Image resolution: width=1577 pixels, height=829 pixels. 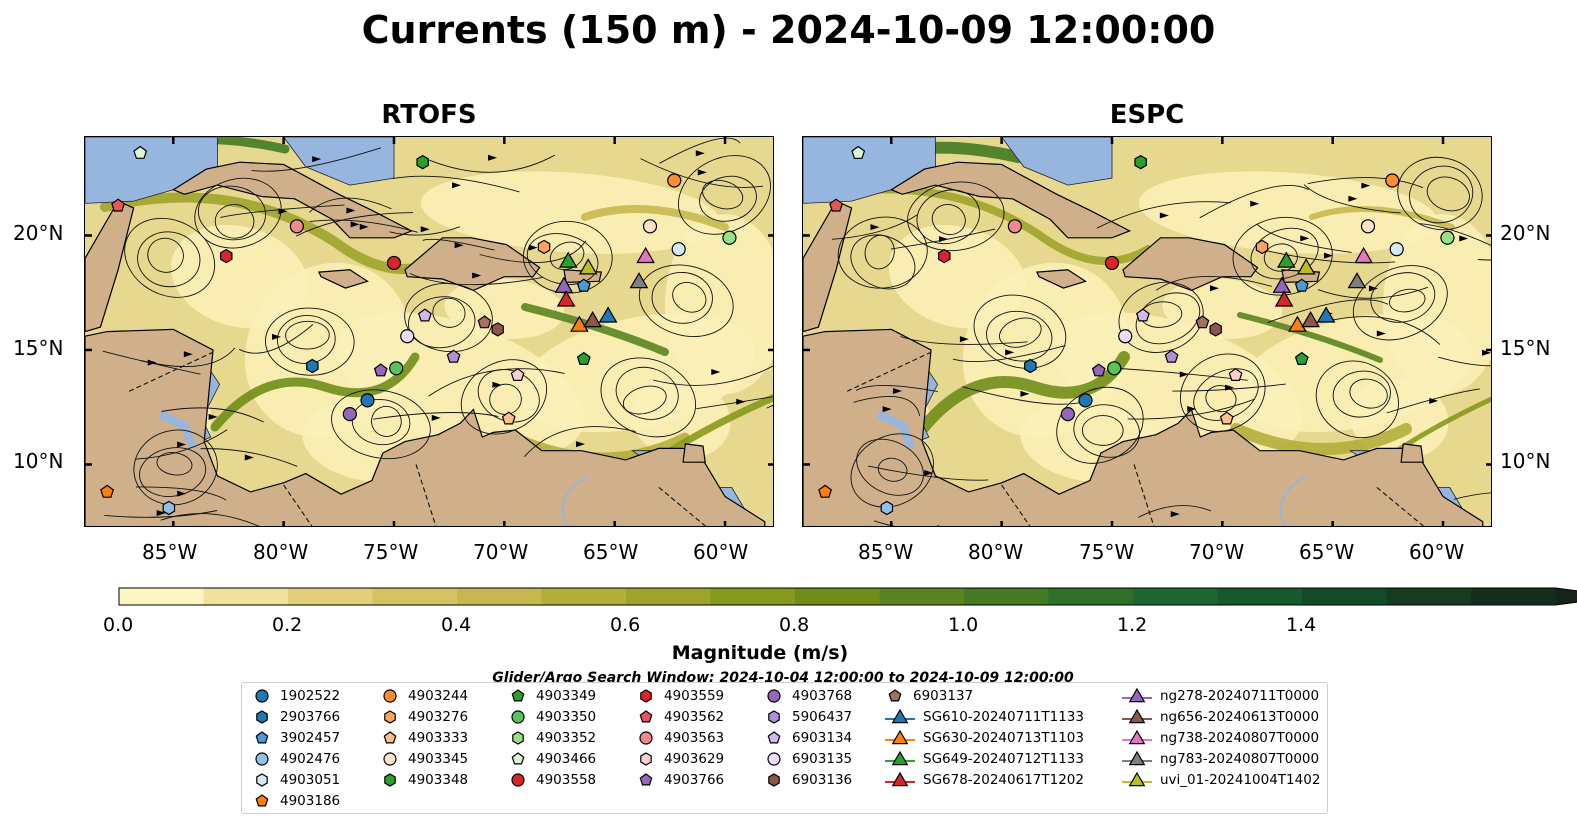 I want to click on legend-label: 6903134, so click(x=822, y=738).